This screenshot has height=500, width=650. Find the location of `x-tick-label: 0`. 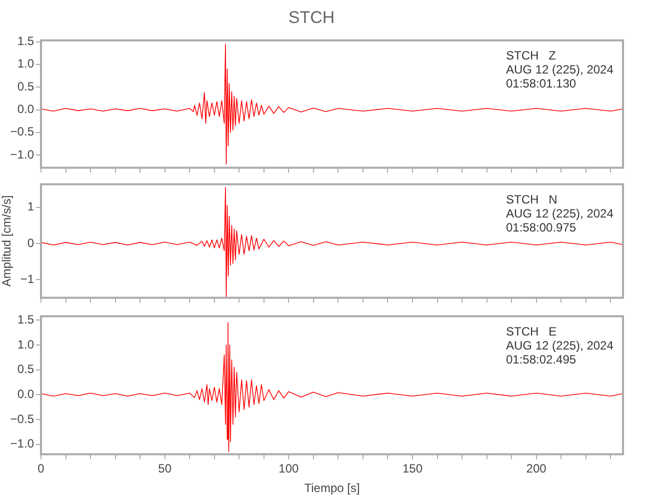

x-tick-label: 0 is located at coordinates (41, 469).